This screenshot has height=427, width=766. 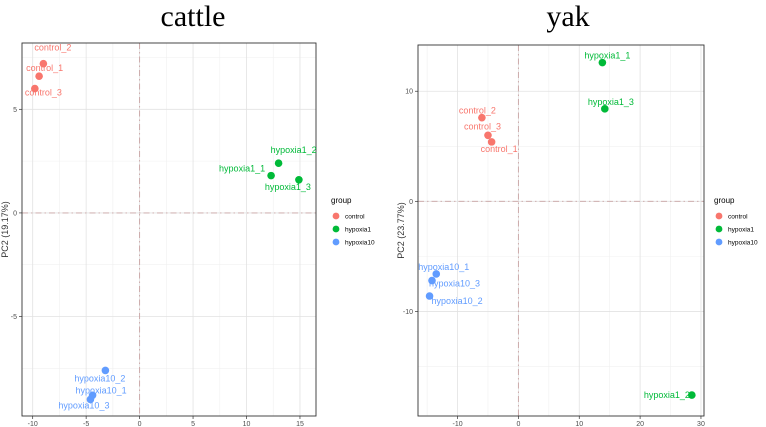 I want to click on cattle-y-axis-title: PC2 (19.17%), so click(x=5, y=229).